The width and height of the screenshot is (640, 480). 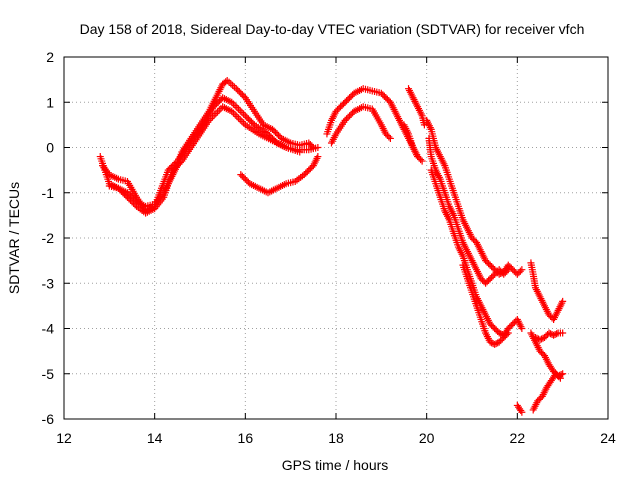 I want to click on y-tick-label: 0, so click(x=50, y=148).